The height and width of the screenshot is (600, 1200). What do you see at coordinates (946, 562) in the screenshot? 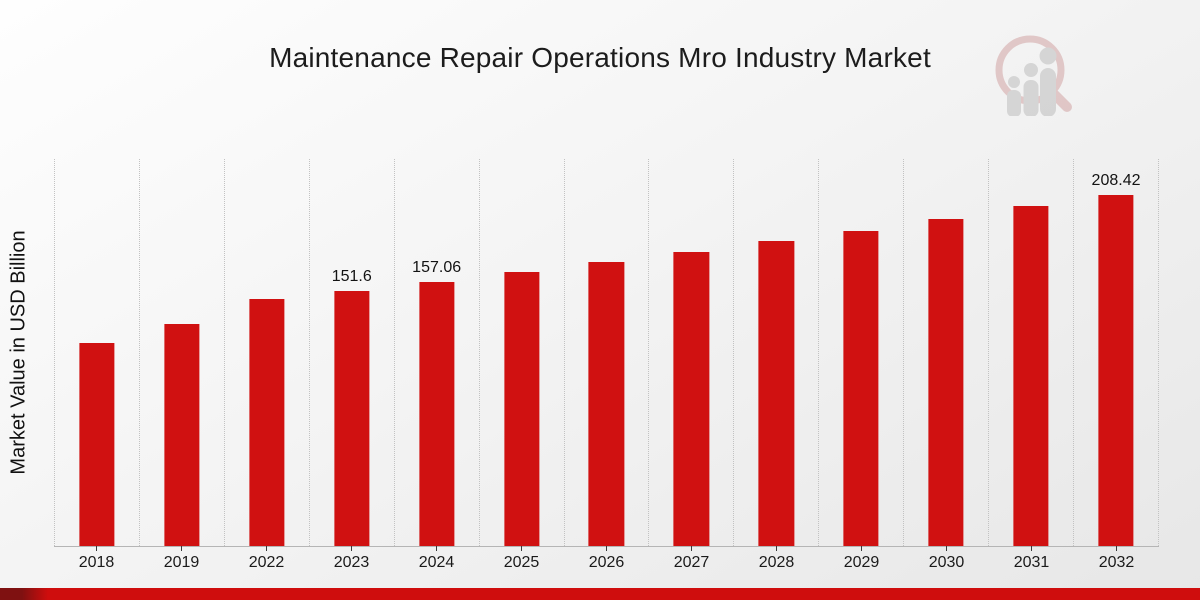
I see `x-axis-label-2030: 2030` at bounding box center [946, 562].